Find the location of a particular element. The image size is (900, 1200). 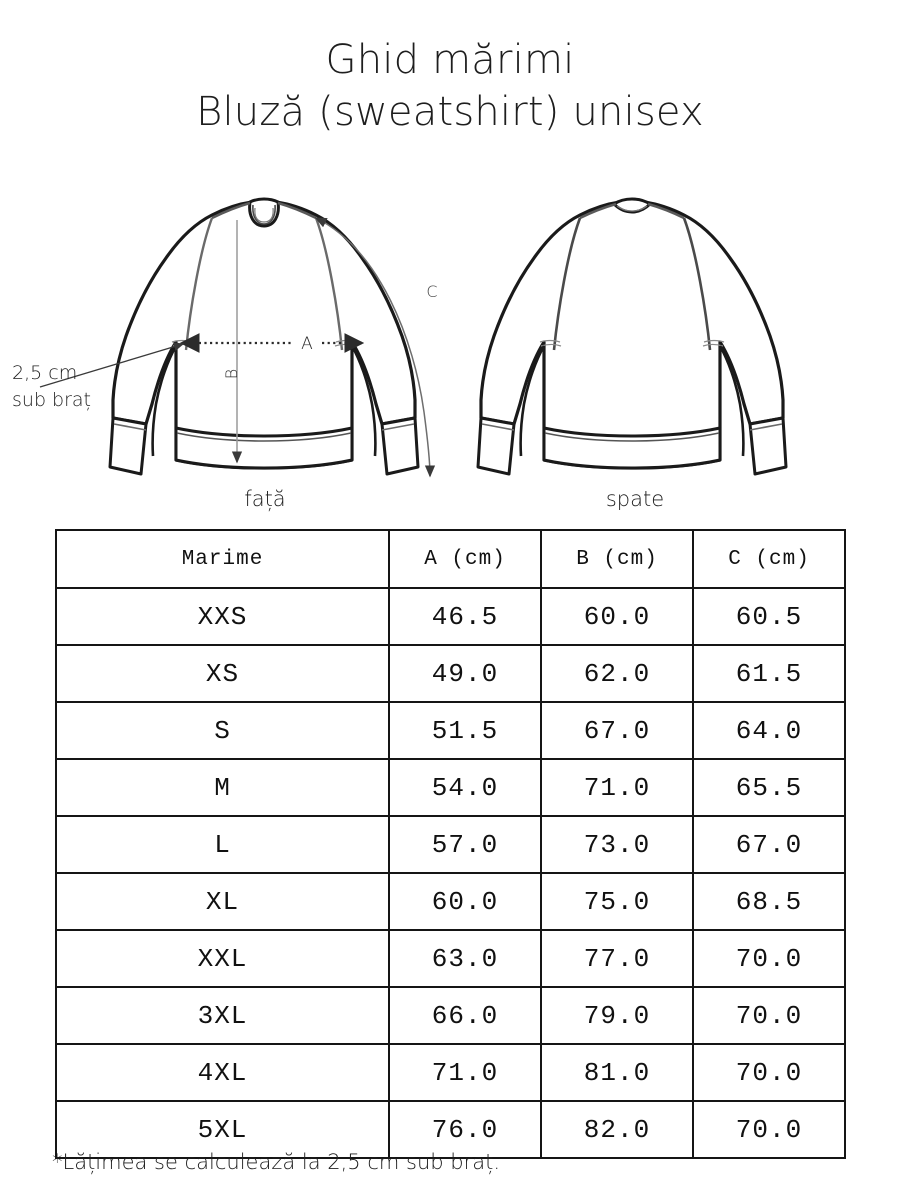

cell-a: 51.5 is located at coordinates (465, 730).